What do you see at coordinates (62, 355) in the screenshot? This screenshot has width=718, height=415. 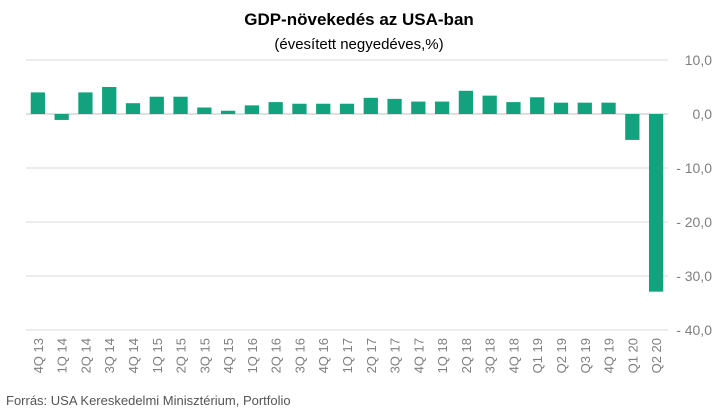 I see `x-tick-label: 1Q 14` at bounding box center [62, 355].